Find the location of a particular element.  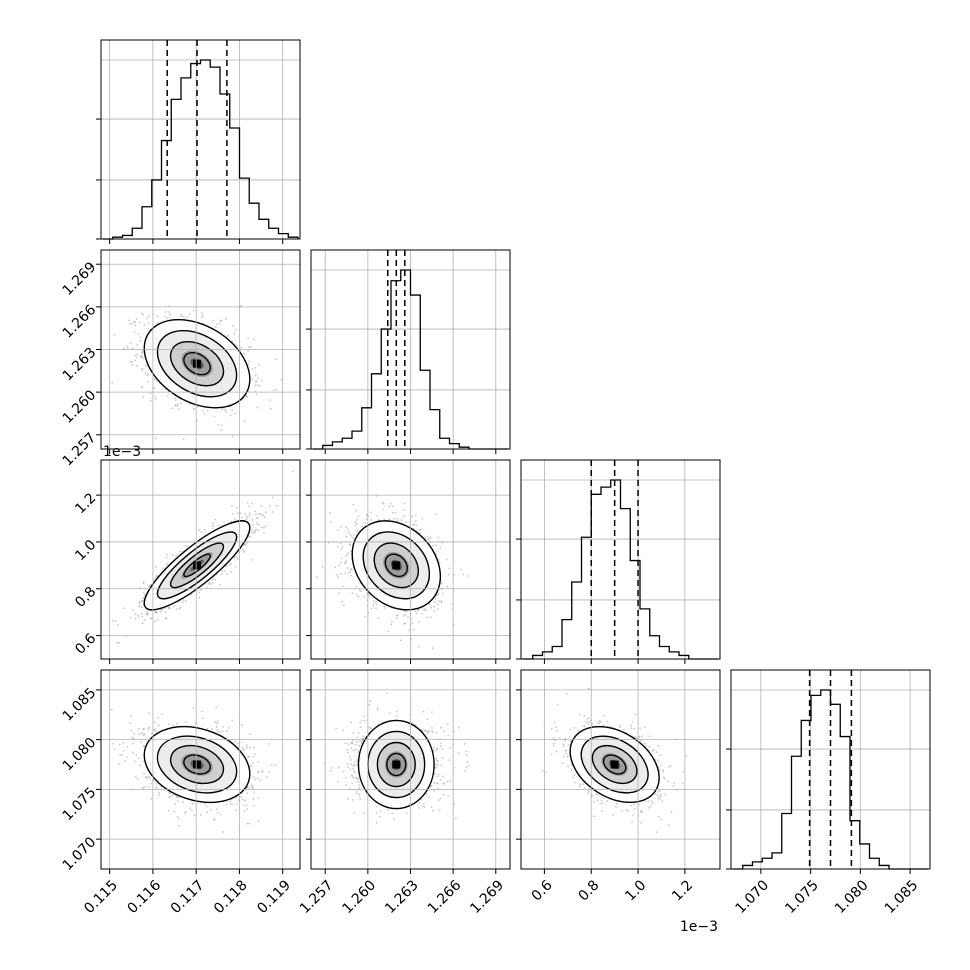

axes-frame is located at coordinates (620, 559).